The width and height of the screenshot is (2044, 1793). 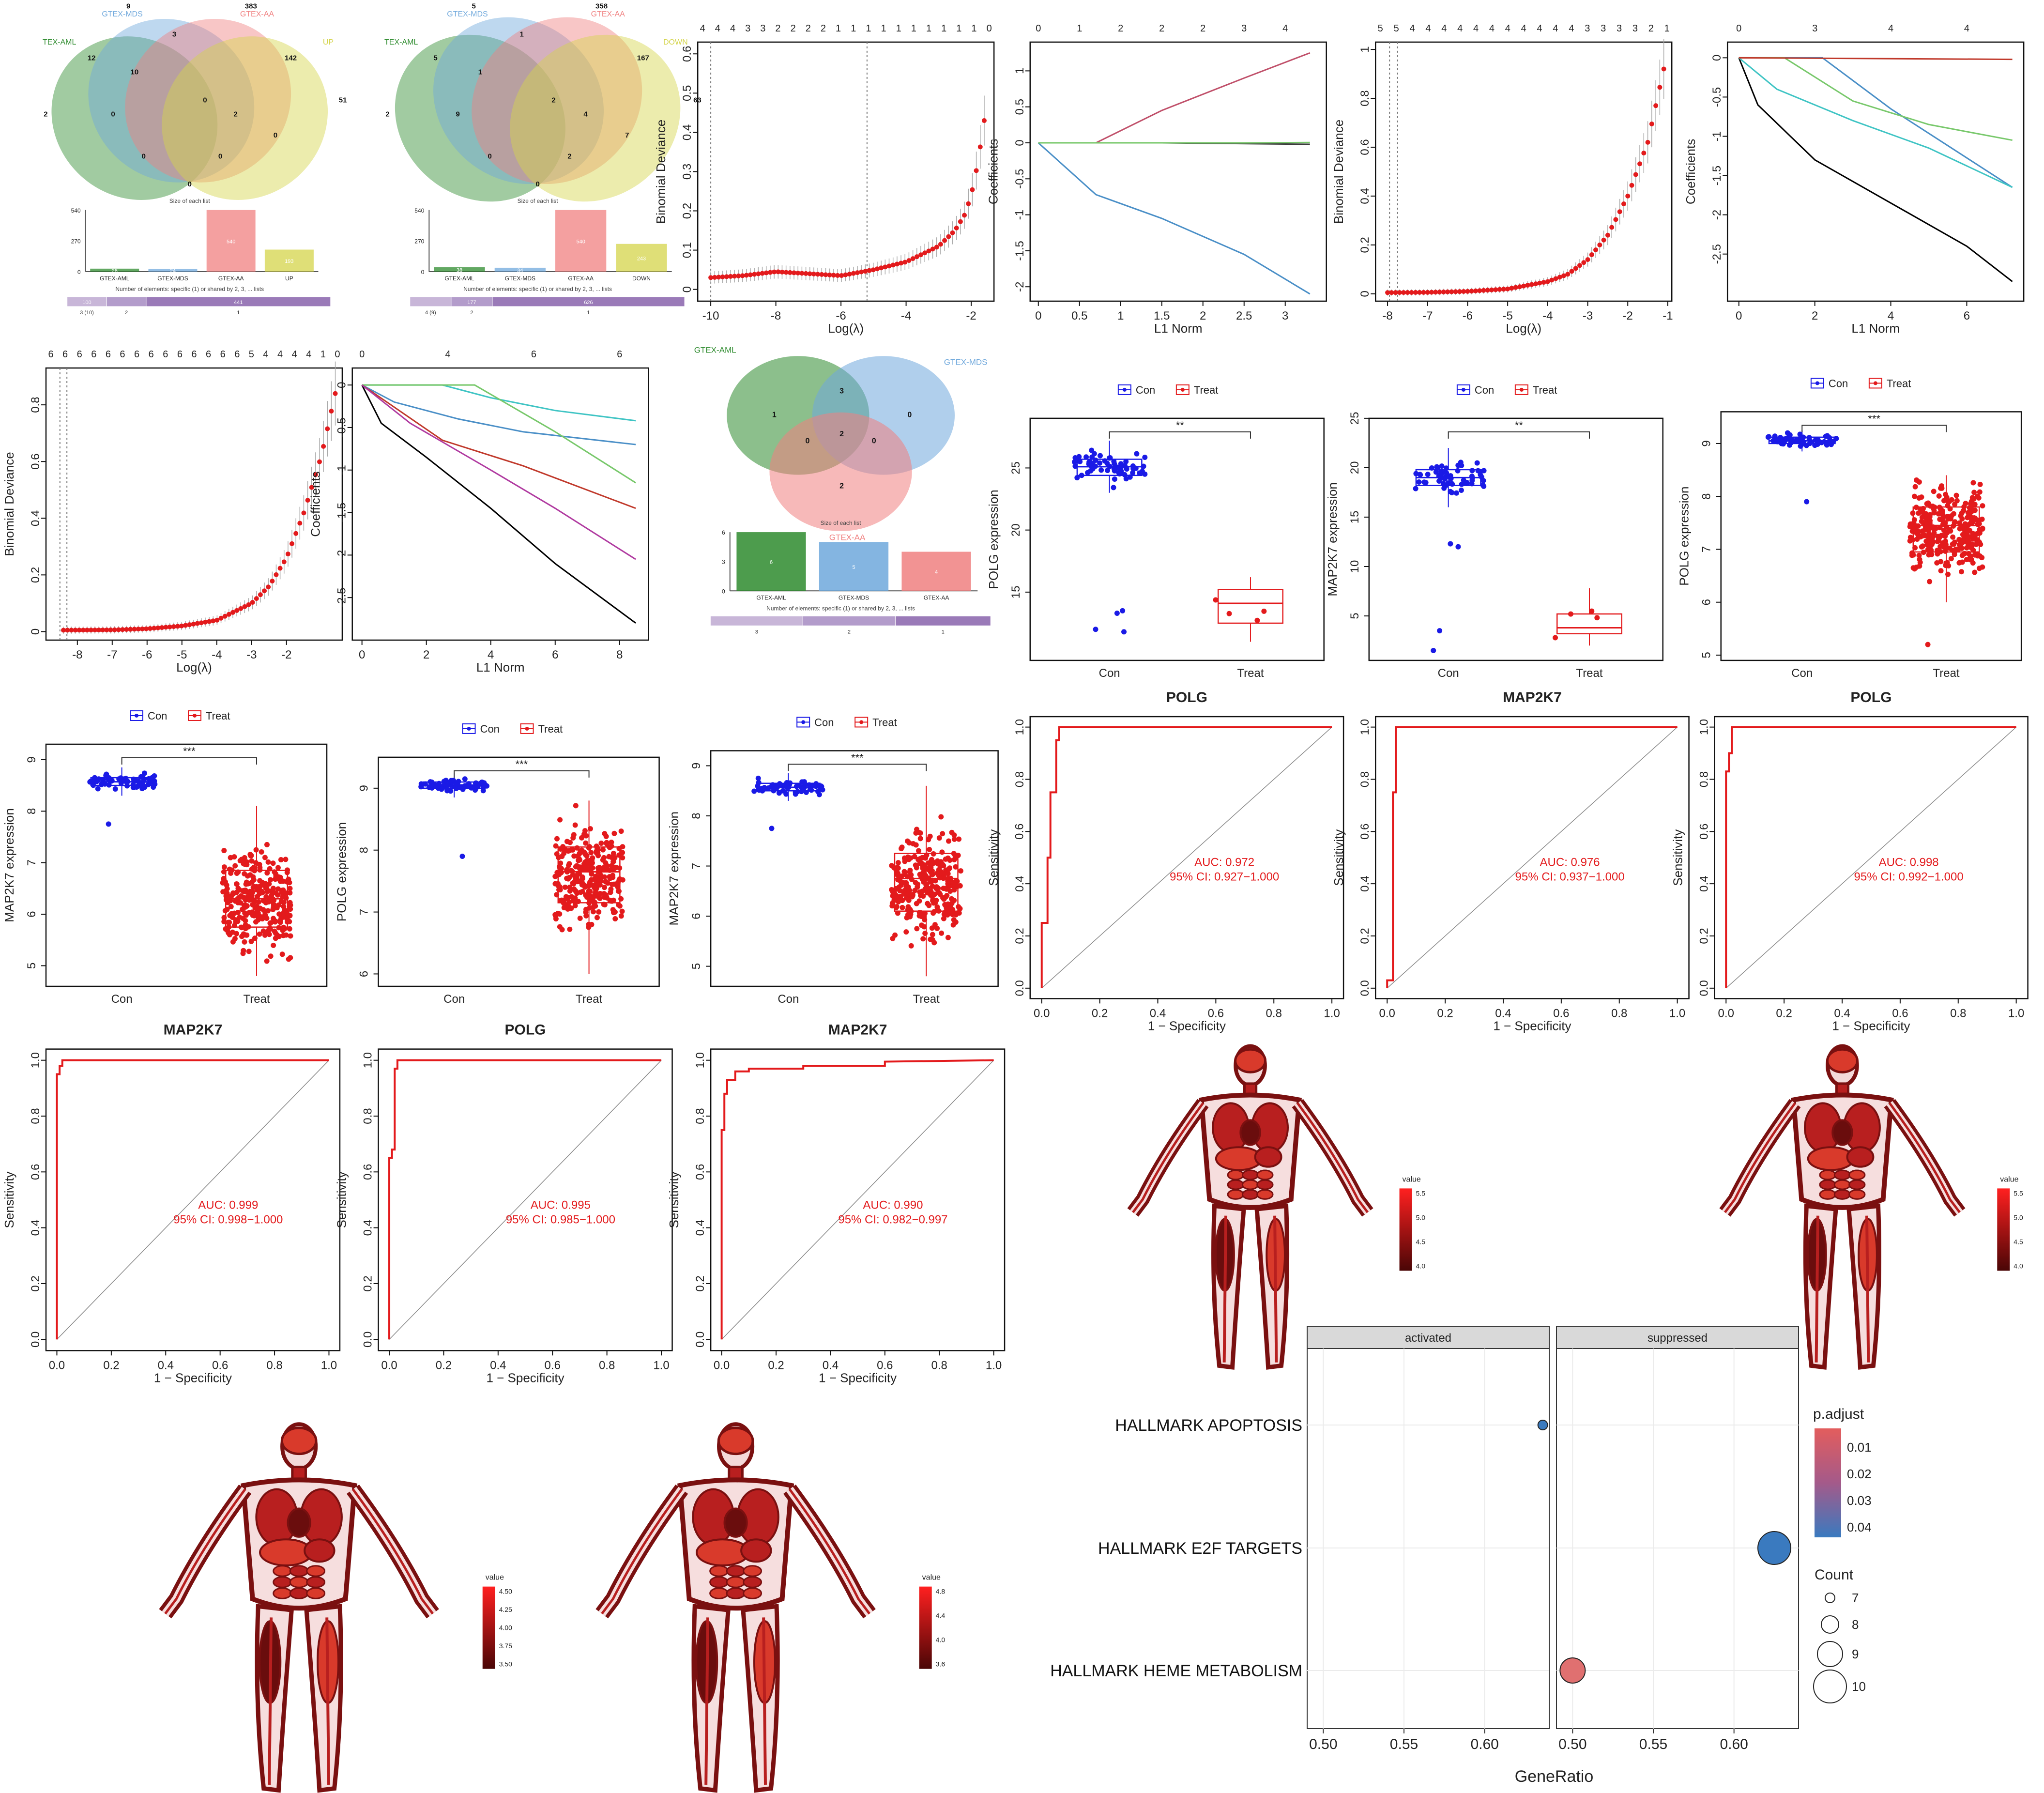 What do you see at coordinates (1547, 315) in the screenshot?
I see `x-tick-label: -4` at bounding box center [1547, 315].